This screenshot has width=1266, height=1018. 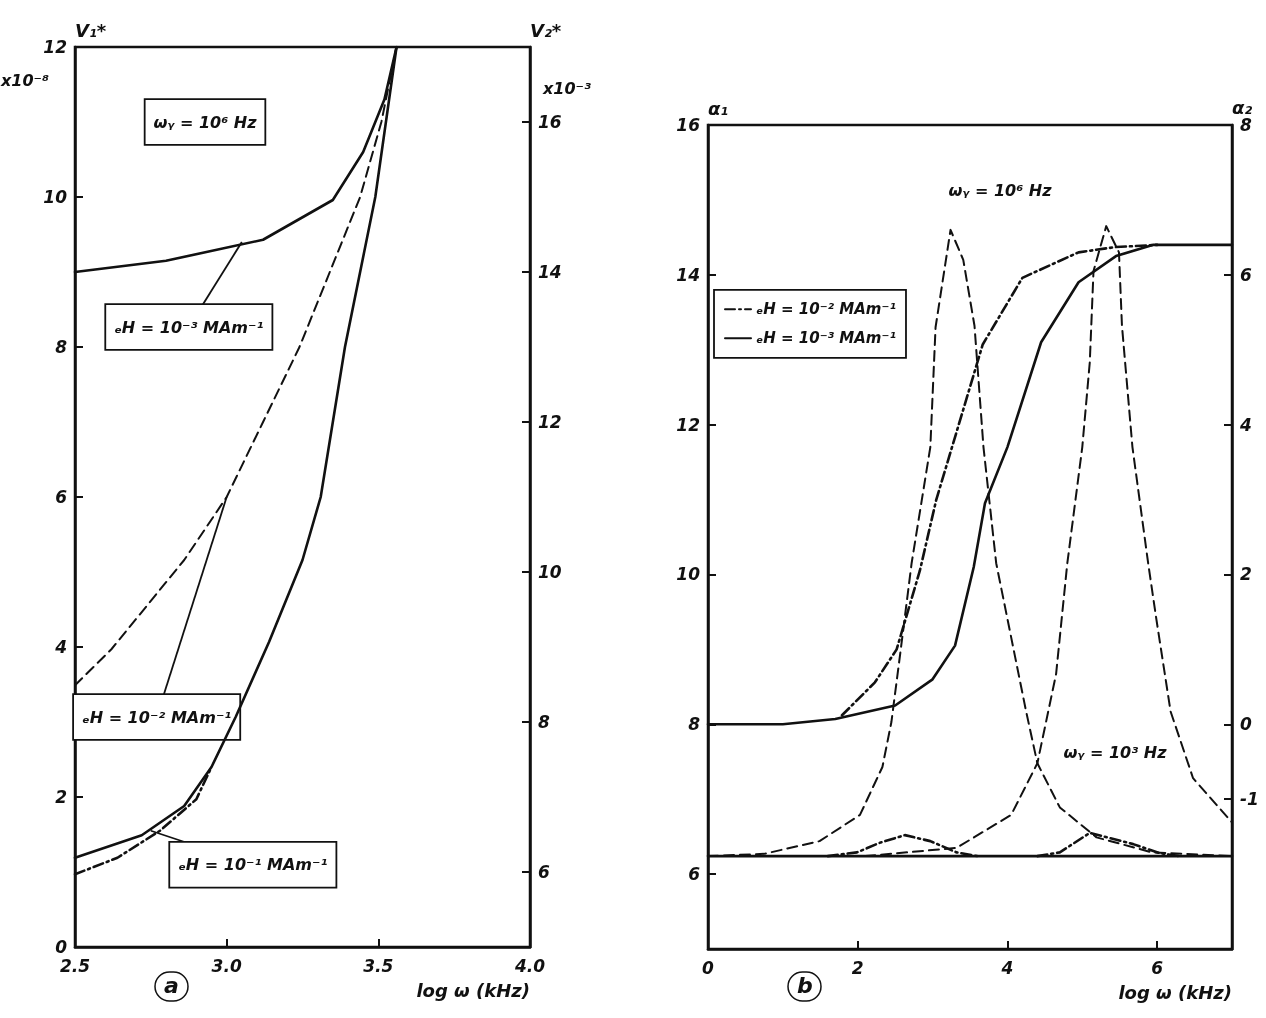 What do you see at coordinates (718, 108) in the screenshot?
I see `y-axis-title: α₁` at bounding box center [718, 108].